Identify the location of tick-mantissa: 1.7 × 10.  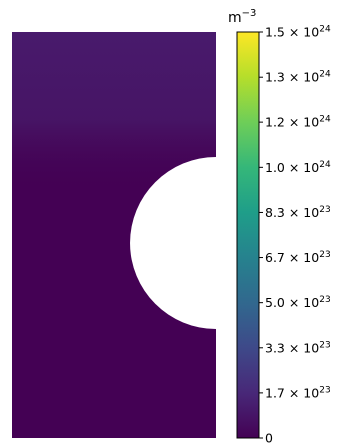
(292, 392).